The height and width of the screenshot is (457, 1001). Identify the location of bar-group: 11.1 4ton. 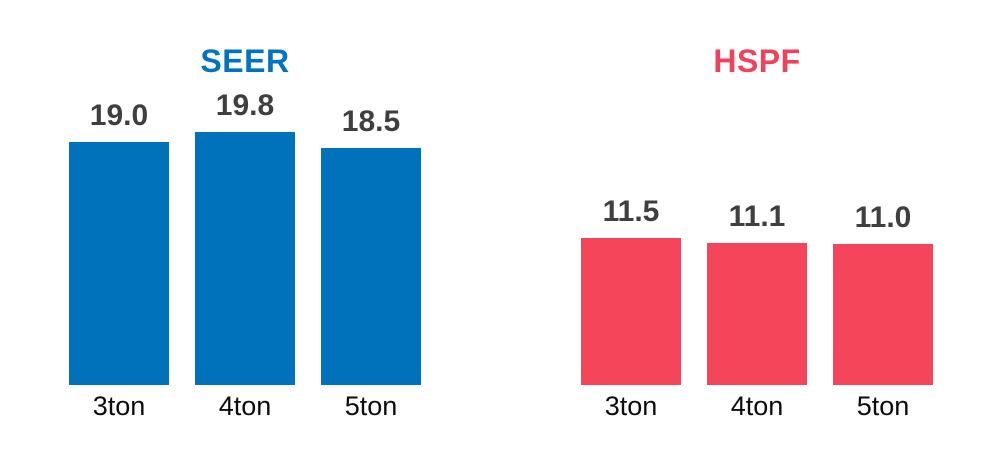
(757, 310).